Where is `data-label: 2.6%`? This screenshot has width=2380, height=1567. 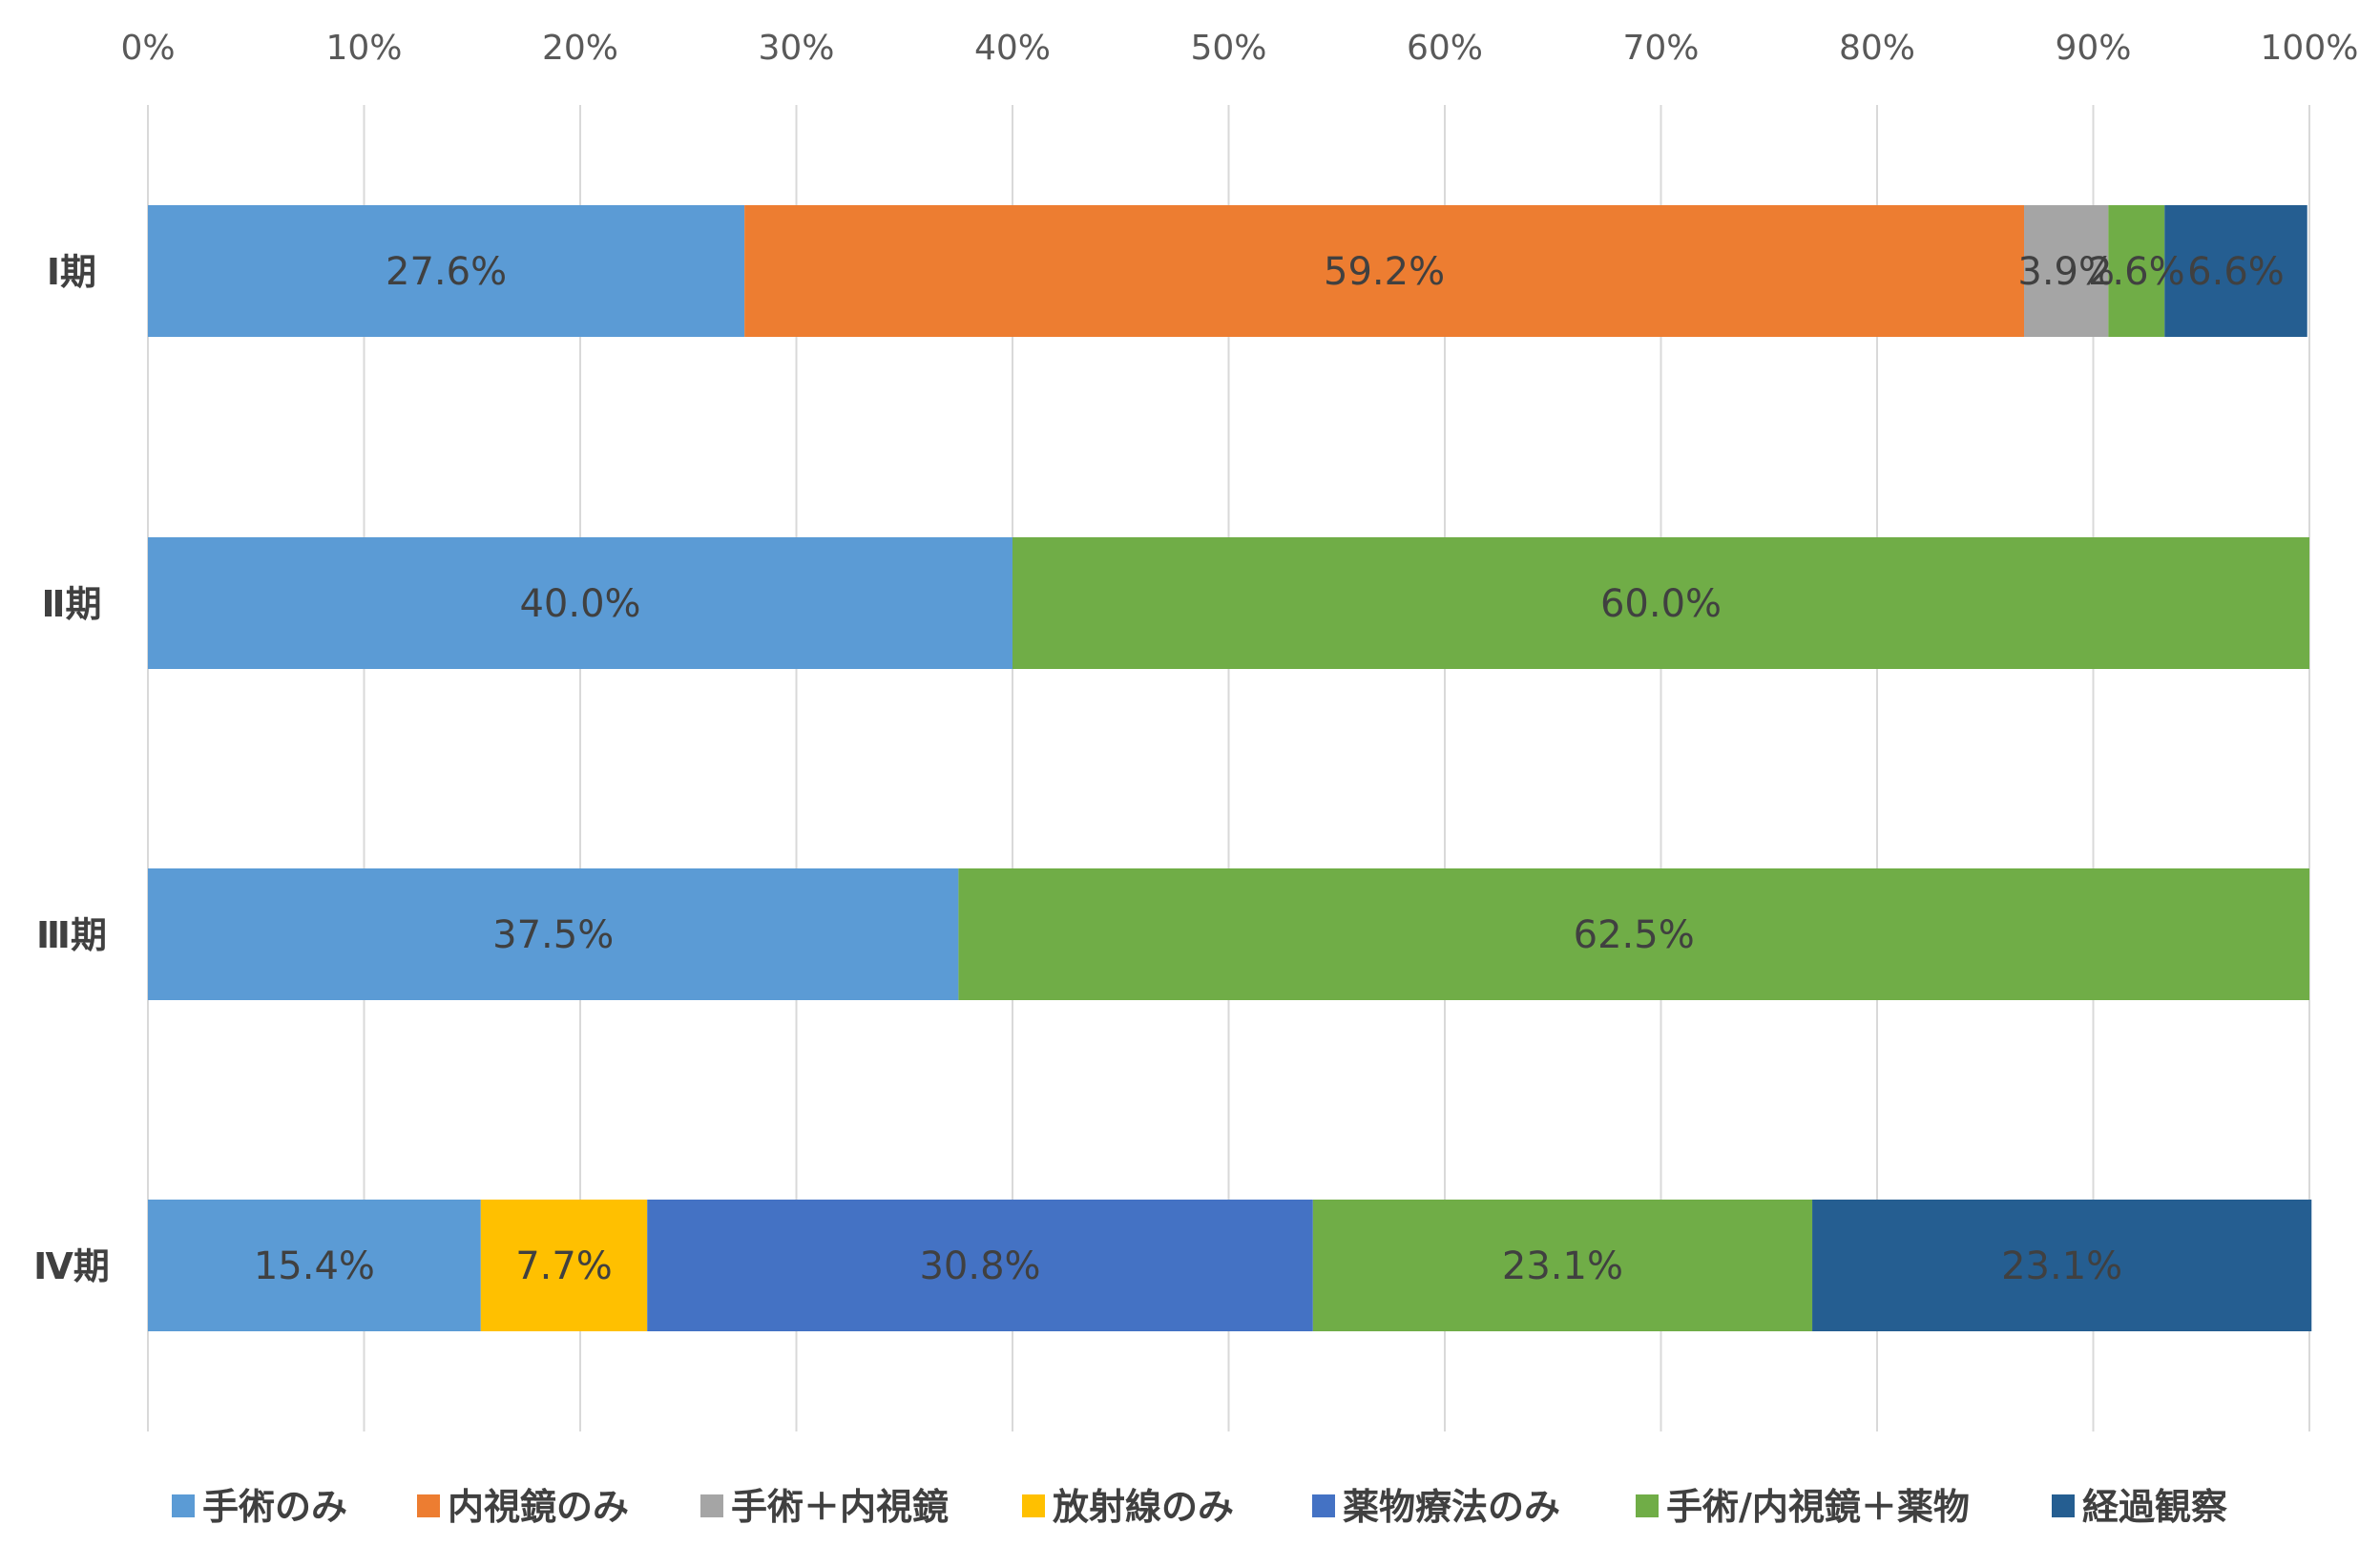 data-label: 2.6% is located at coordinates (2136, 272).